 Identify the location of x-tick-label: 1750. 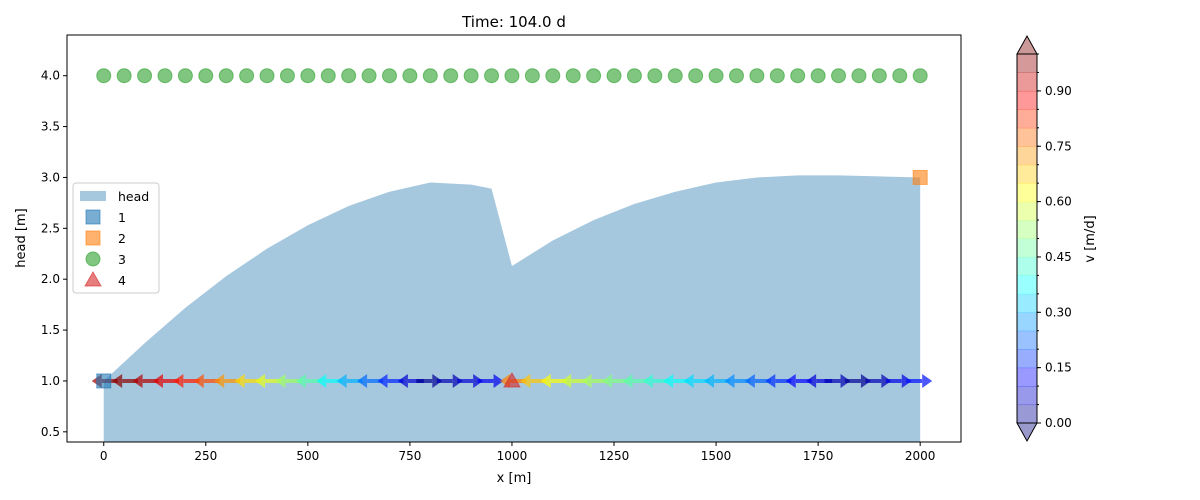
(818, 456).